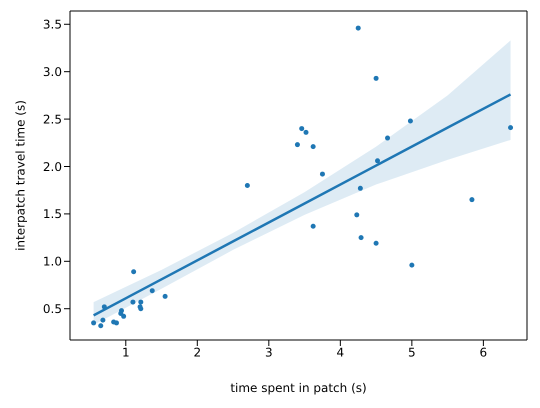 Image resolution: width=540 pixels, height=408 pixels. What do you see at coordinates (20, 175) in the screenshot?
I see `y-axis-title: interpatch travel time (s)` at bounding box center [20, 175].